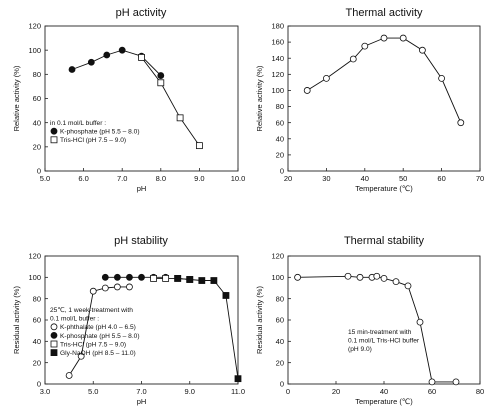 This screenshot has height=415, width=490. I want to click on chart-title: Thermal activity, so click(384, 13).